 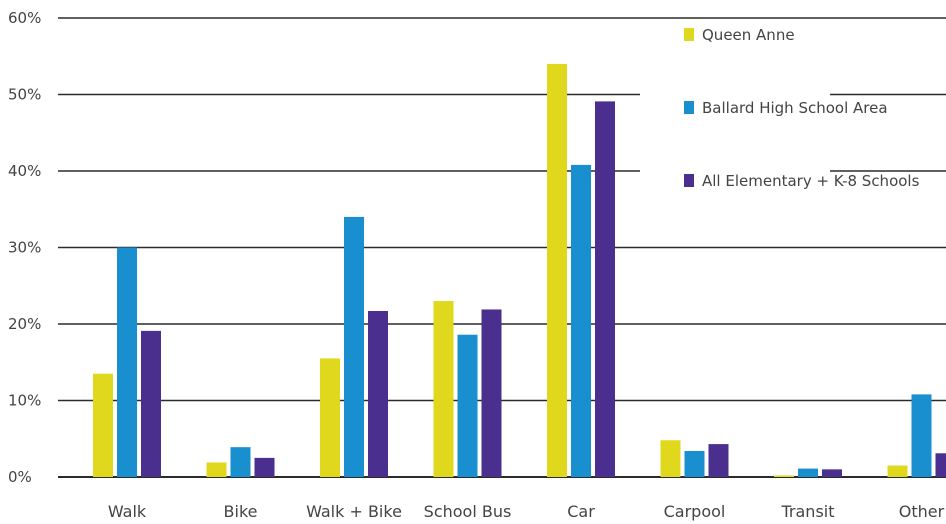 I want to click on bar-walk-ballard-high-school-area, so click(x=127, y=362).